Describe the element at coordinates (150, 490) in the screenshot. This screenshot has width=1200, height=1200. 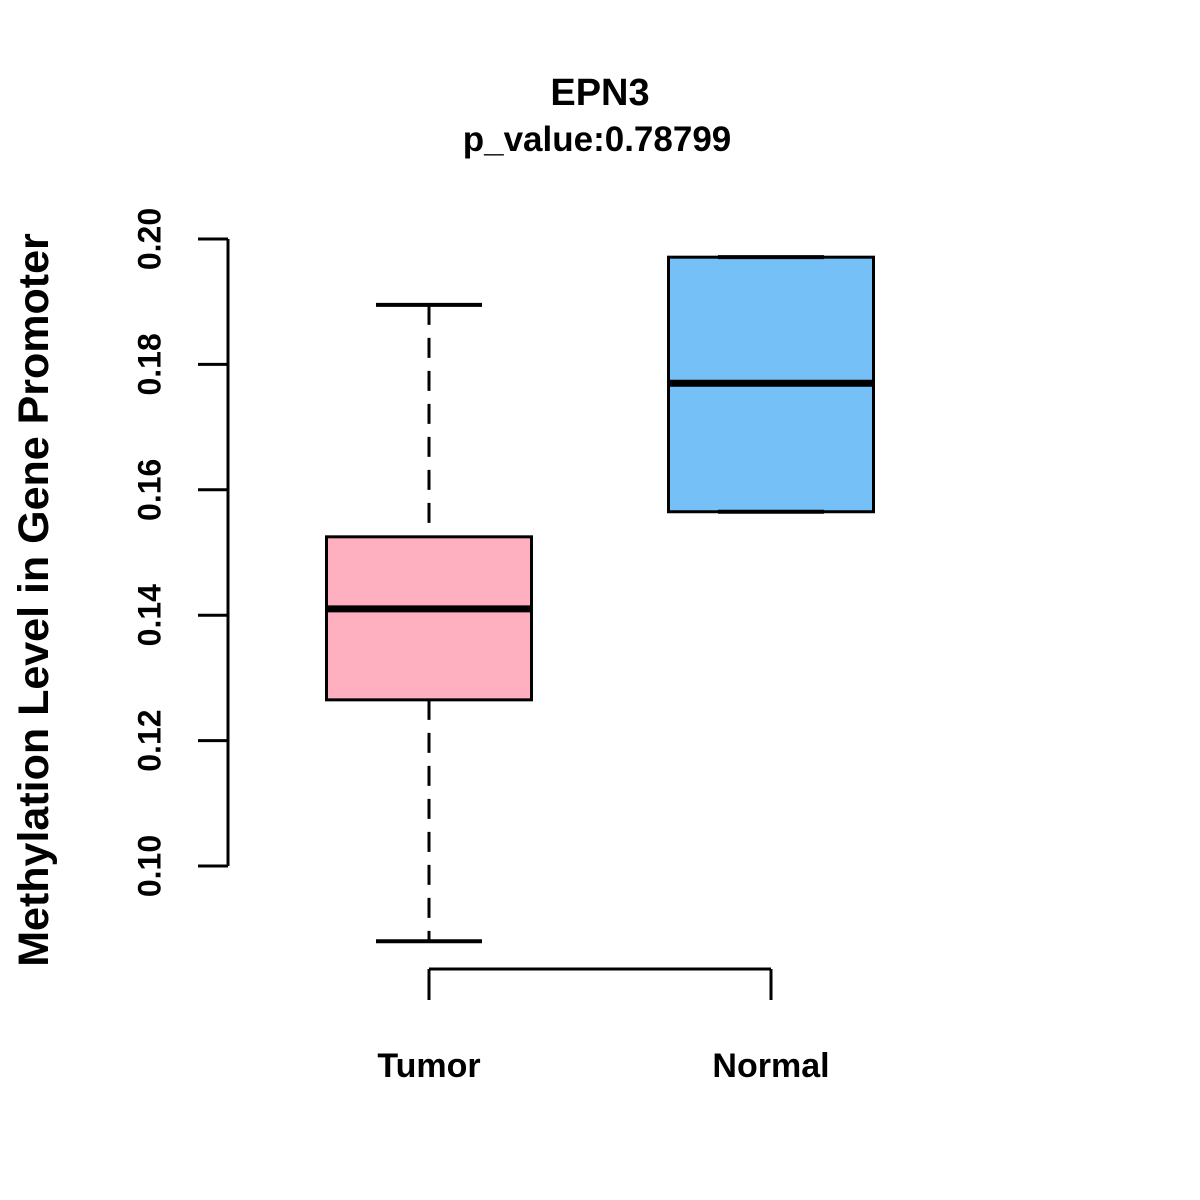
I see `y-tick-label: 0.16` at that location.